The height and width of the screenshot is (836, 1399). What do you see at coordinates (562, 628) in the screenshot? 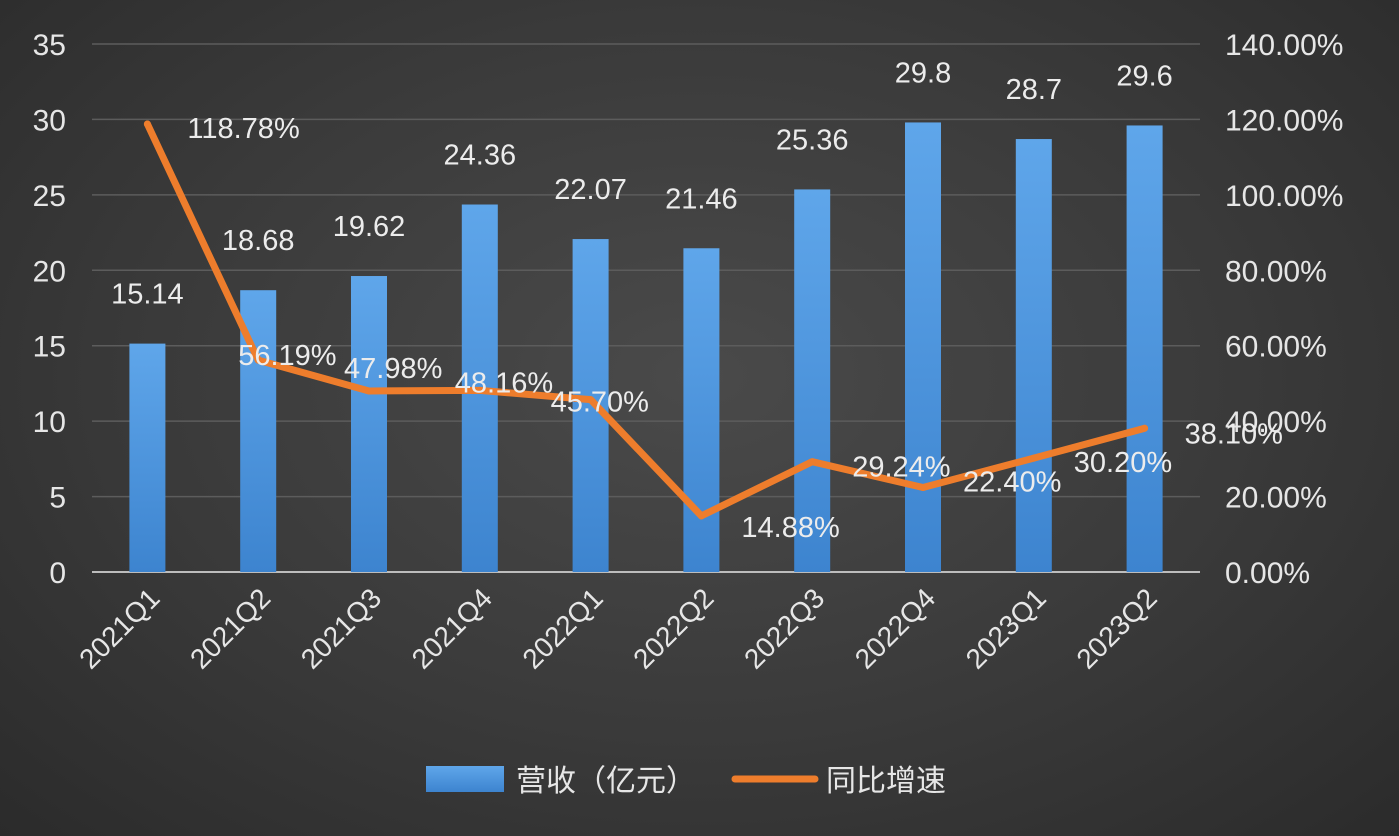
I see `category-label: 2022Q1` at bounding box center [562, 628].